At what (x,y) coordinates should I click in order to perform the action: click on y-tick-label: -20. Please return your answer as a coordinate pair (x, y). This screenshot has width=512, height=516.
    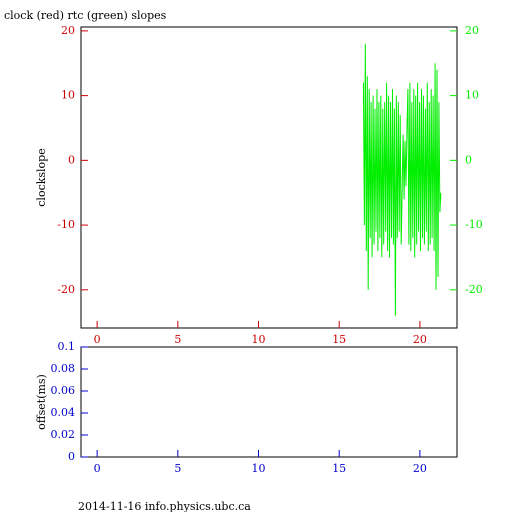
    Looking at the image, I should click on (66, 289).